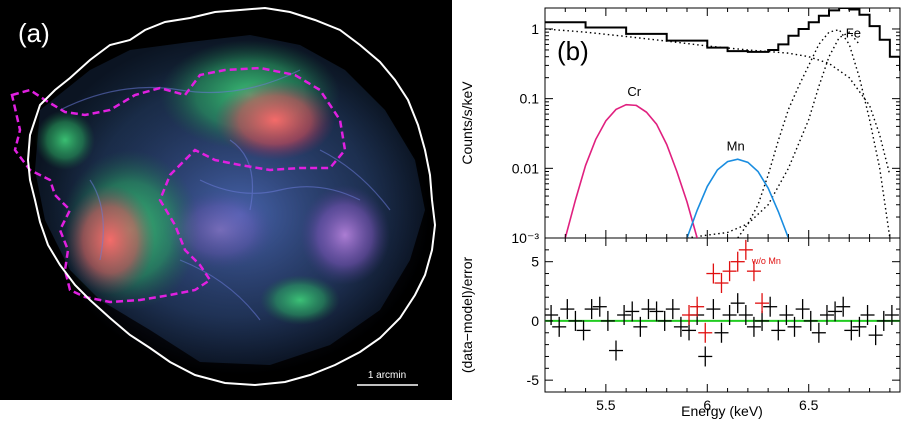 The image size is (904, 426). What do you see at coordinates (275, 120) in the screenshot?
I see `red-emission-north` at bounding box center [275, 120].